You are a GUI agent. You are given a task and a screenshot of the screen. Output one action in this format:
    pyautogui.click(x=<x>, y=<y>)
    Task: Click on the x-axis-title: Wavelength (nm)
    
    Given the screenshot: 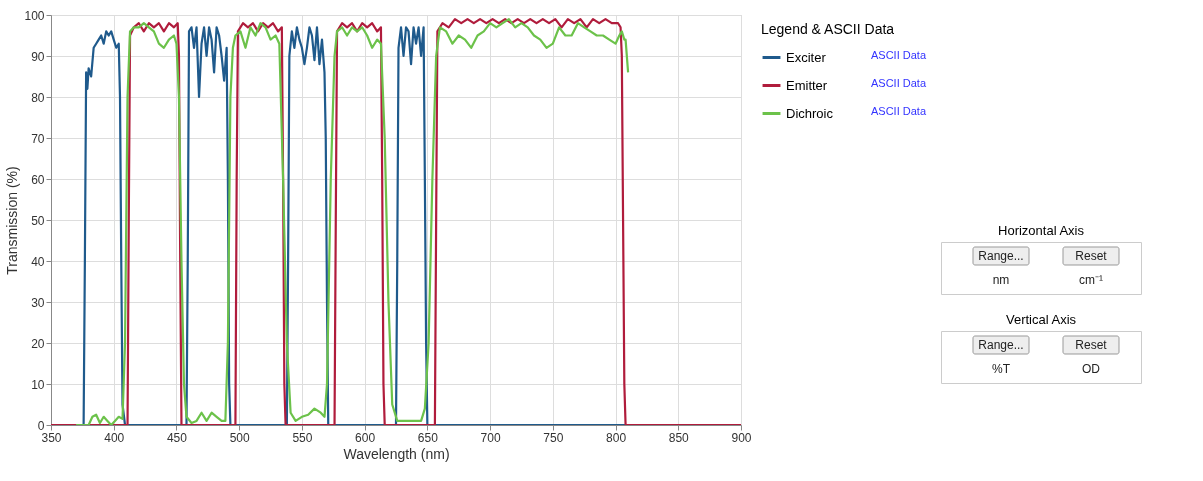 What is the action you would take?
    pyautogui.click(x=396, y=453)
    